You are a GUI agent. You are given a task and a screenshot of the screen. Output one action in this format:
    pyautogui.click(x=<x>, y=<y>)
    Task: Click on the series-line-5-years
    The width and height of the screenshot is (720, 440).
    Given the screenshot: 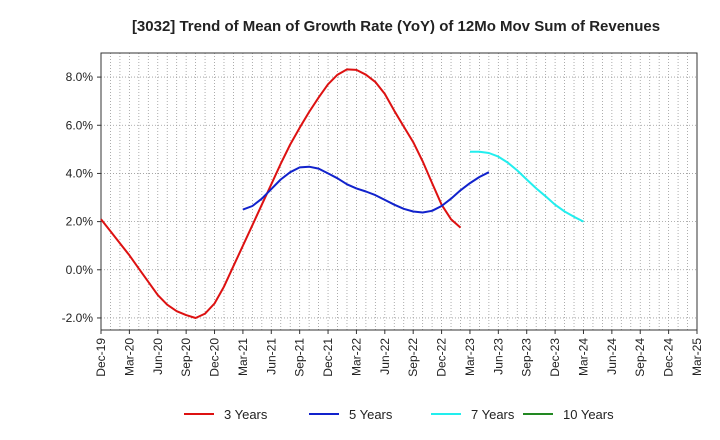 What is the action you would take?
    pyautogui.click(x=366, y=189)
    